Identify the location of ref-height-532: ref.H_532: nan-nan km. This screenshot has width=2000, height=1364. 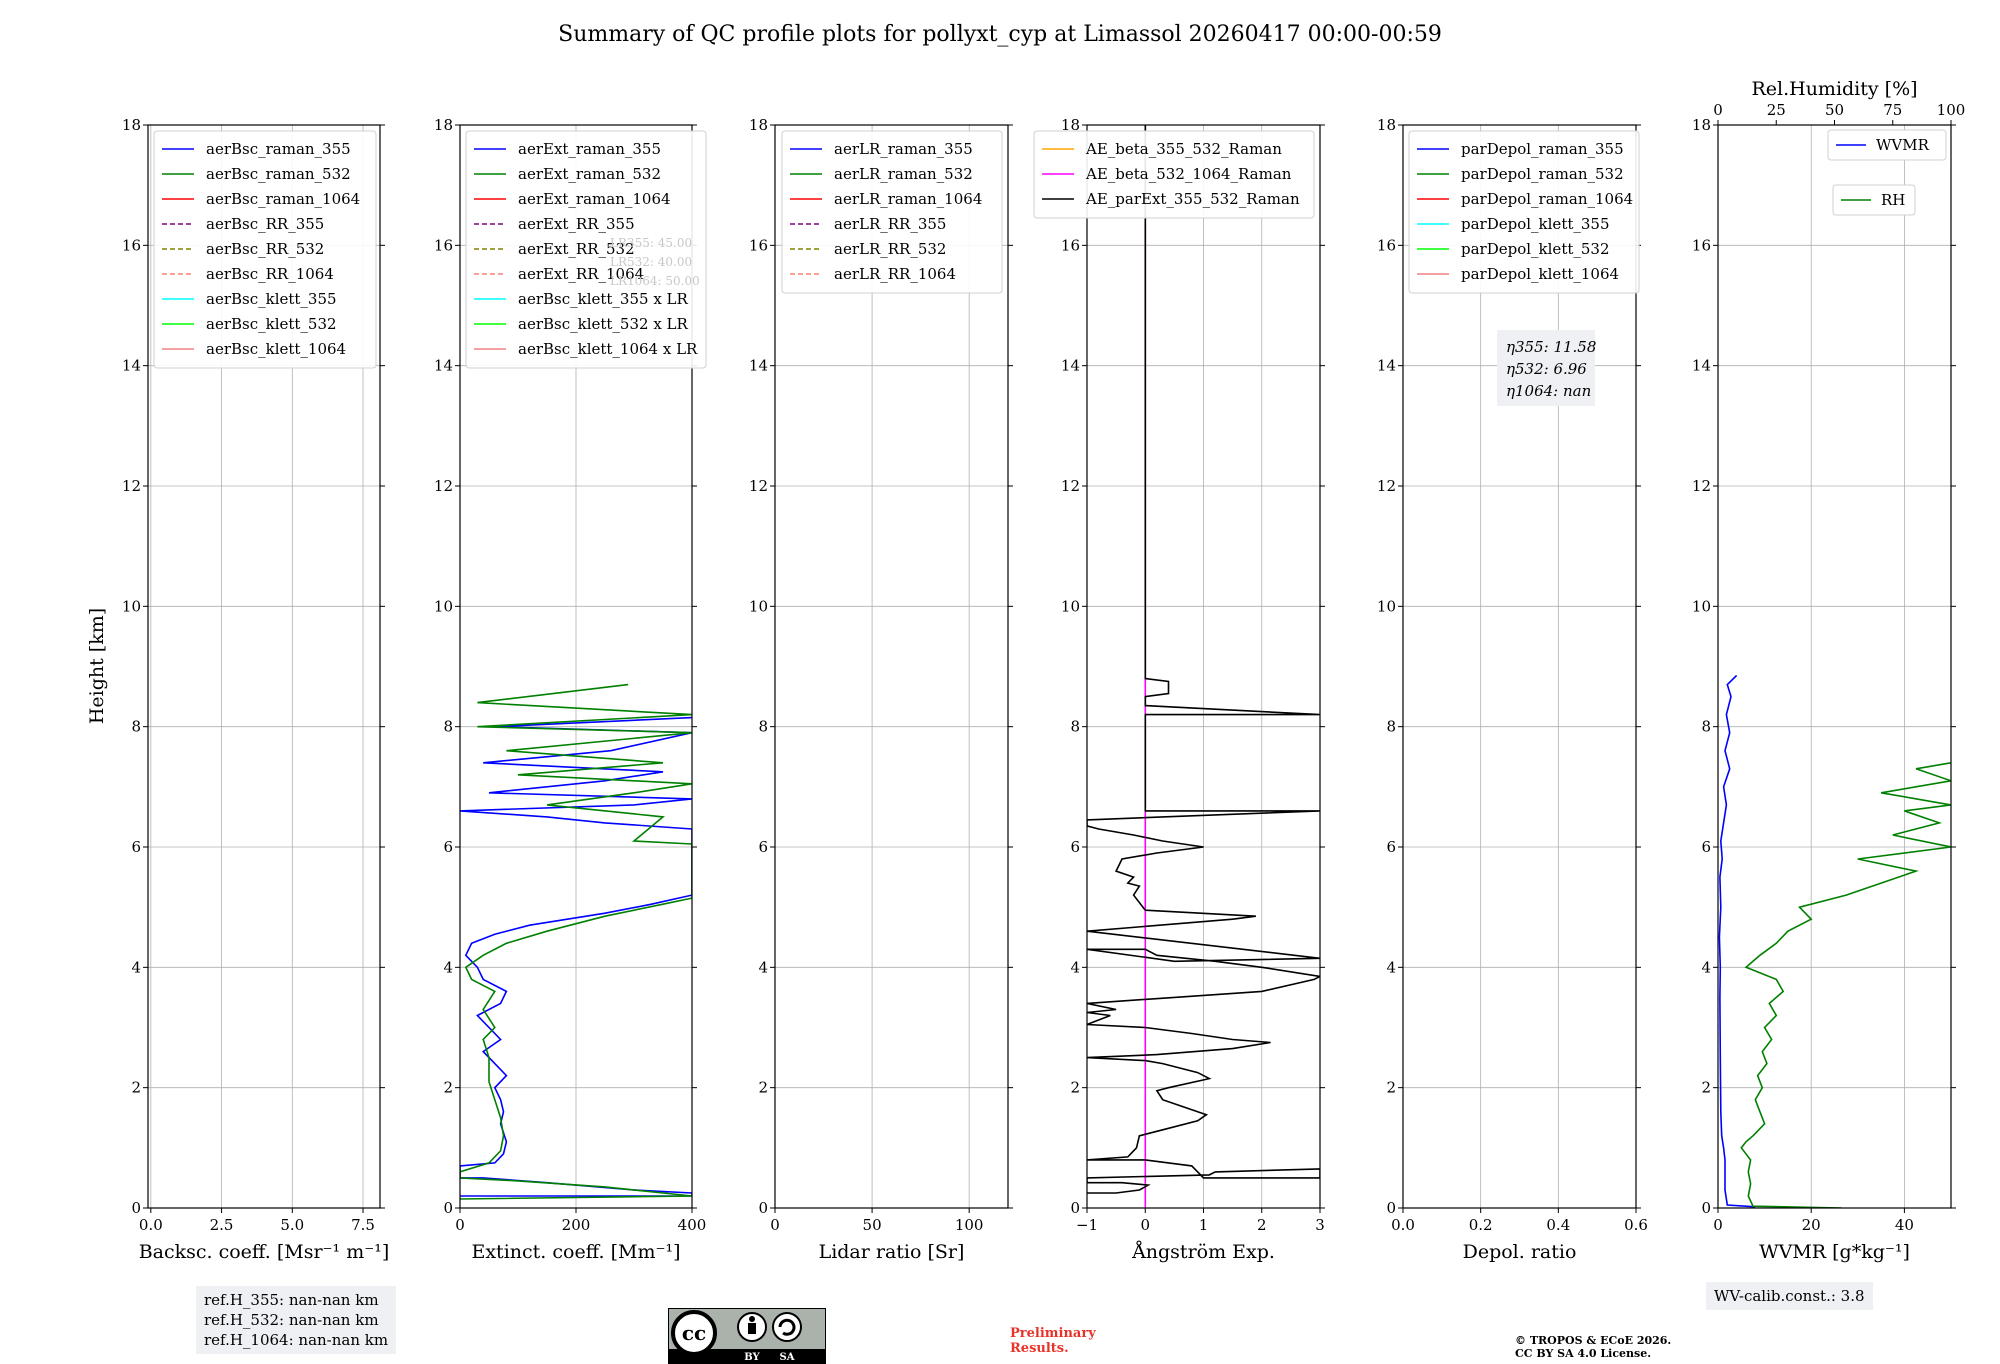
(291, 1320).